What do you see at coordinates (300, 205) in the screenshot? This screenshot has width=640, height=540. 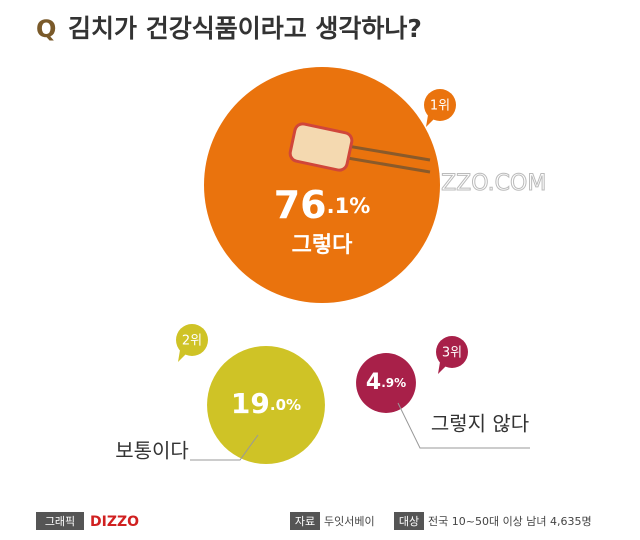 I see `value-int: 76` at bounding box center [300, 205].